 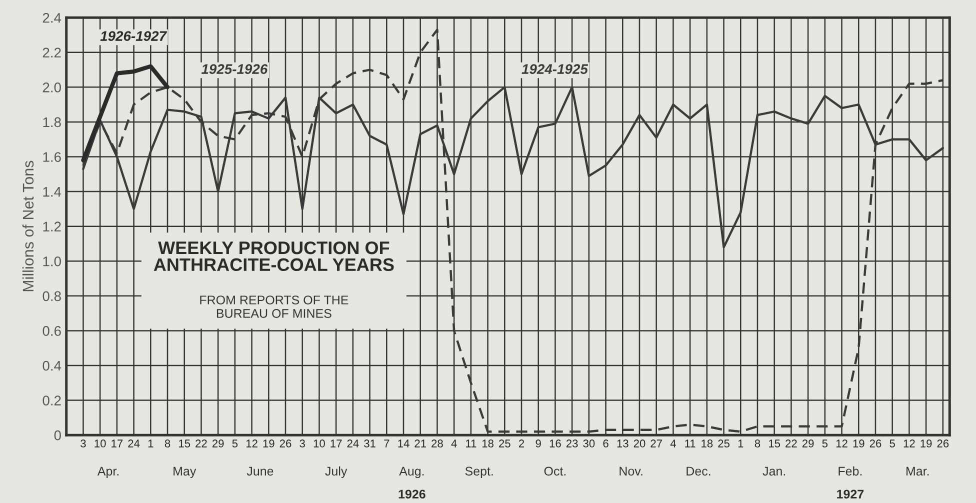 I want to click on x-tick-label: 30, so click(x=589, y=444).